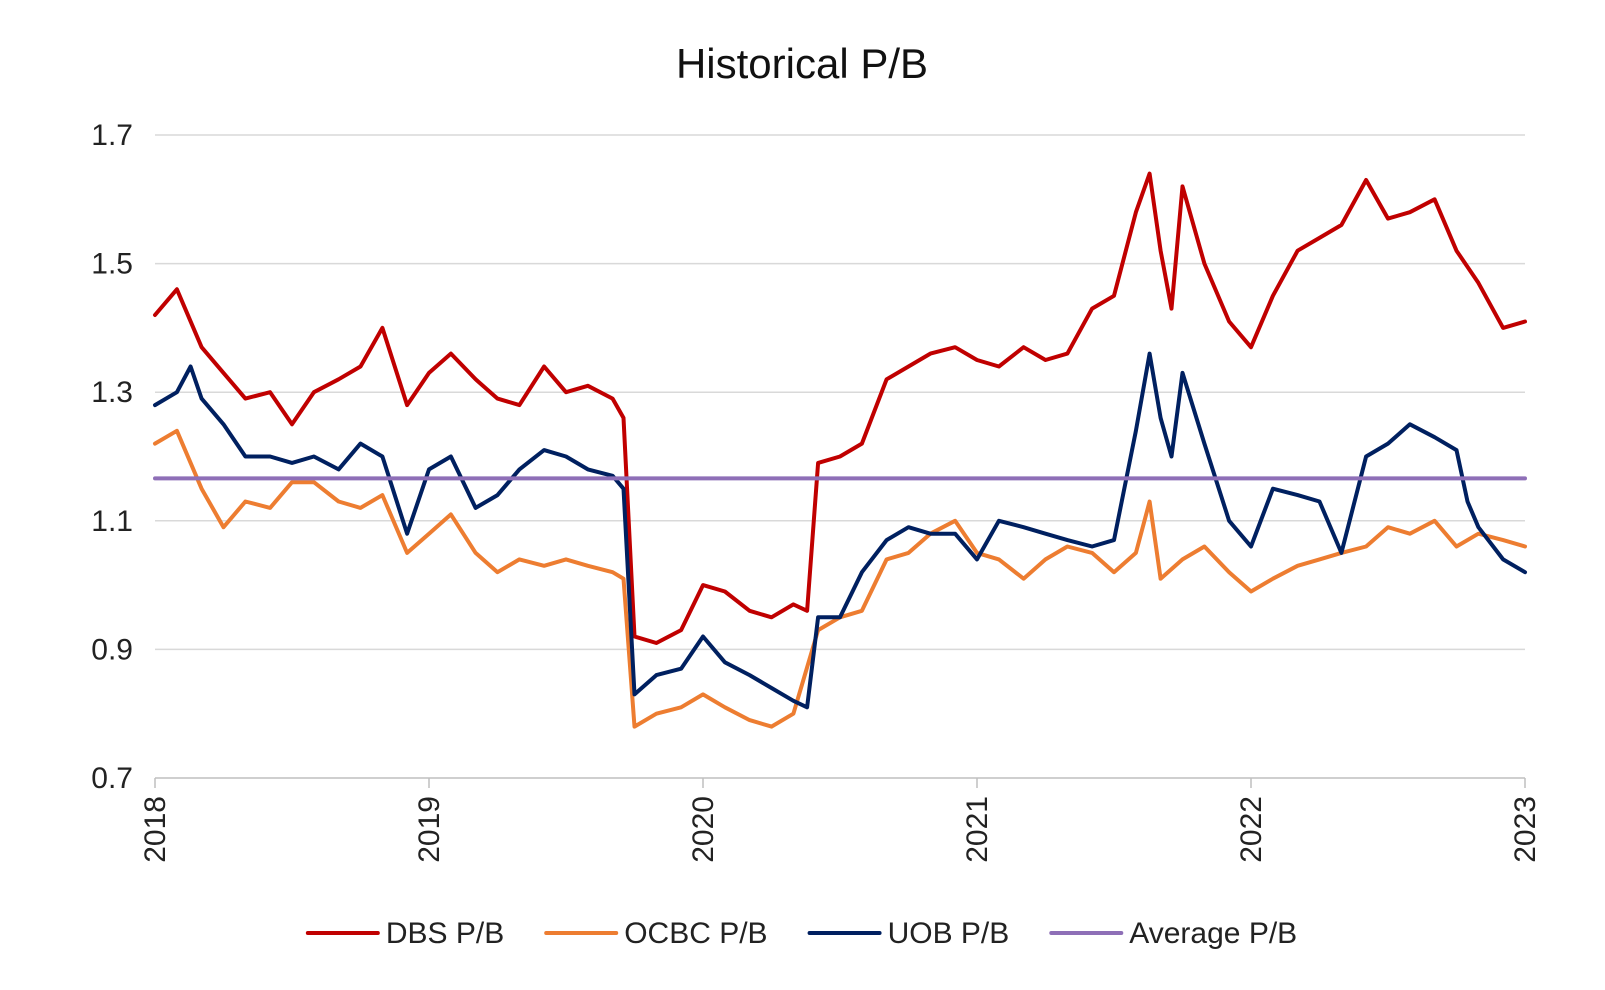 This screenshot has width=1605, height=990. Describe the element at coordinates (112, 778) in the screenshot. I see `y-tick-label: 0.7` at that location.